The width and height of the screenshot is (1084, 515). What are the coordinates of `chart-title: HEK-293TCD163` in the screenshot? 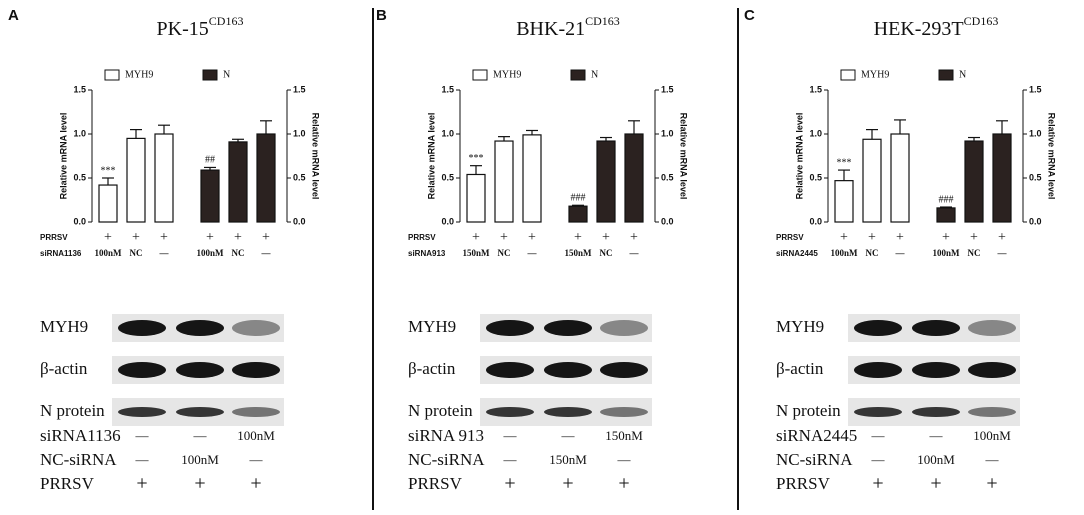 It's located at (936, 27).